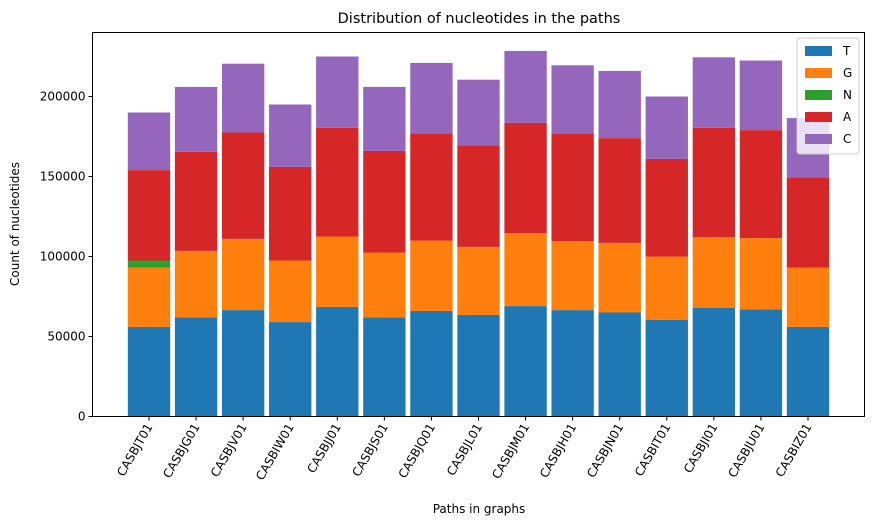 The height and width of the screenshot is (526, 876). I want to click on legend-label-a: A, so click(847, 117).